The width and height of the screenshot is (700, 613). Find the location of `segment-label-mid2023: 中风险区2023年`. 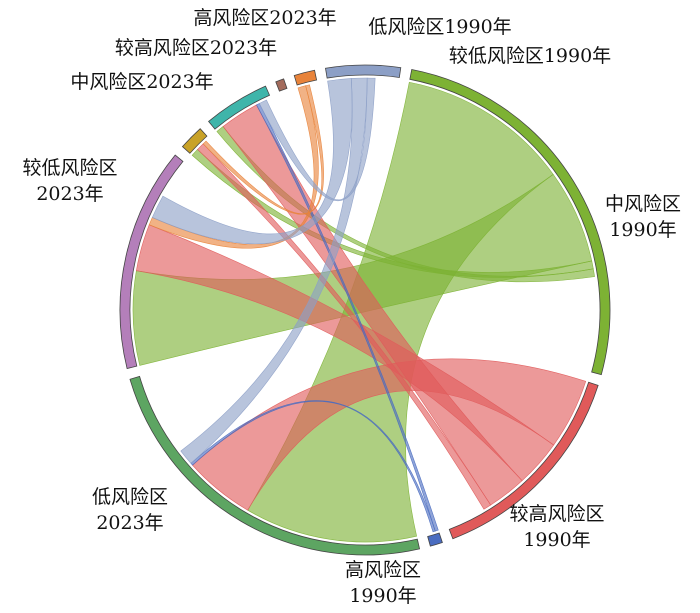

segment-label-mid2023: 中风险区2023年 is located at coordinates (141, 82).